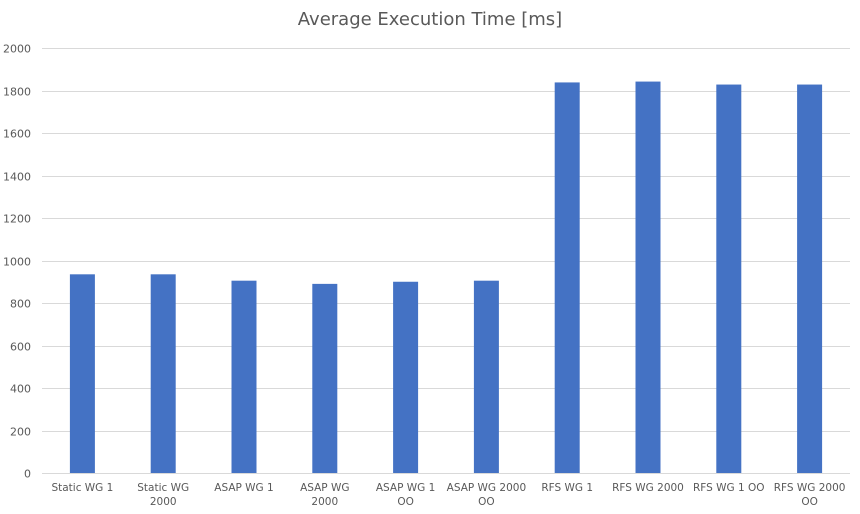  What do you see at coordinates (810, 495) in the screenshot?
I see `x-tick-label: RFS WG 2000 OO` at bounding box center [810, 495].